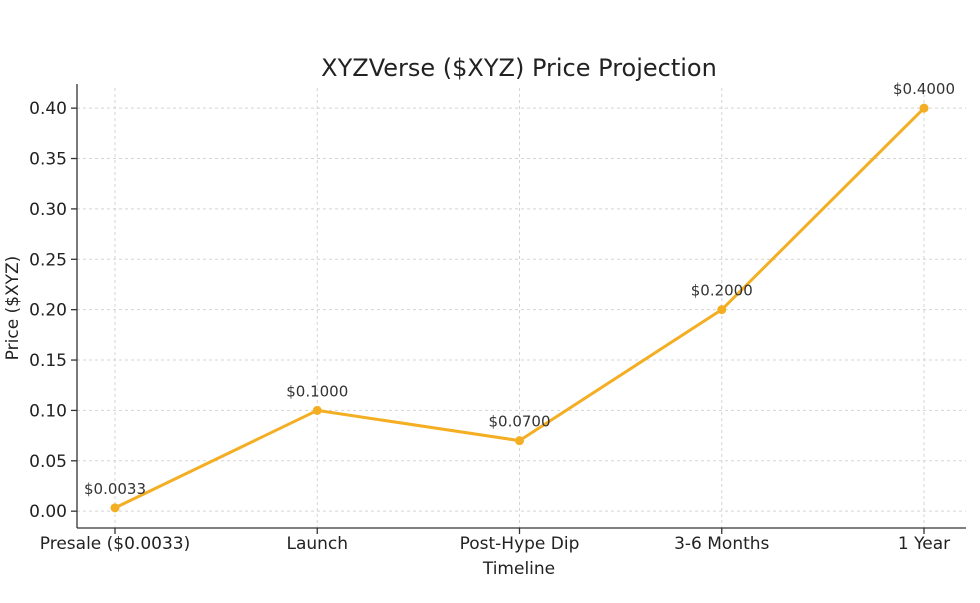  Describe the element at coordinates (519, 422) in the screenshot. I see `data-label: $0.0700` at that location.